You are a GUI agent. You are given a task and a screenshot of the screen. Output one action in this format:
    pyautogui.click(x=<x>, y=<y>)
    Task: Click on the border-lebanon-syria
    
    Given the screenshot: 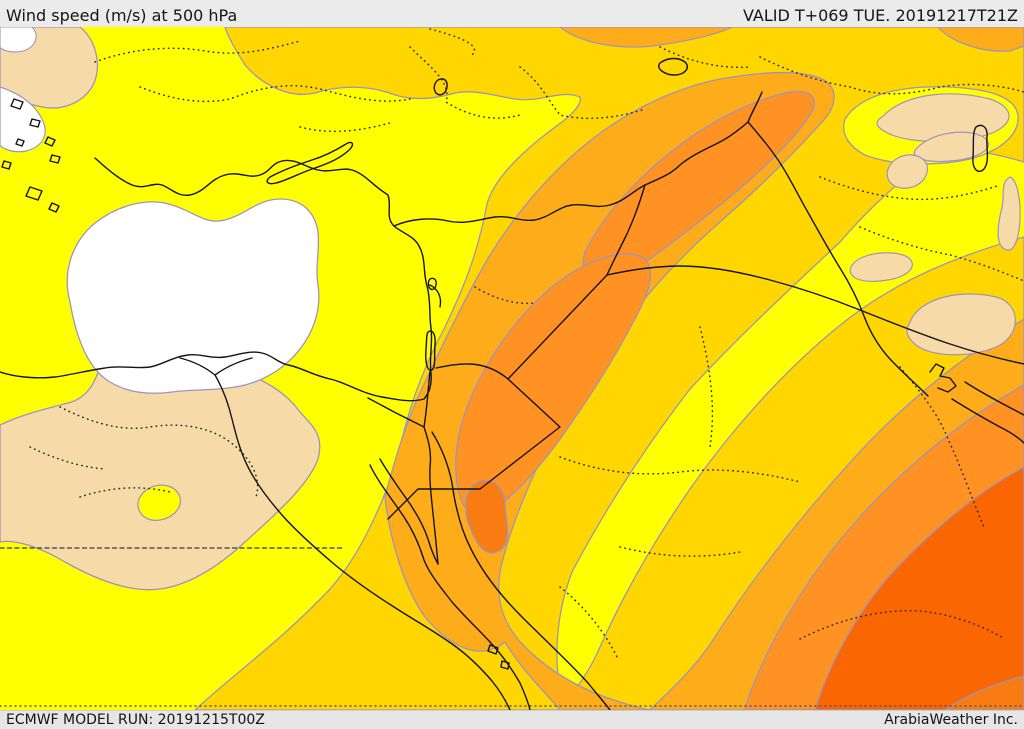 What is the action you would take?
    pyautogui.click(x=435, y=296)
    